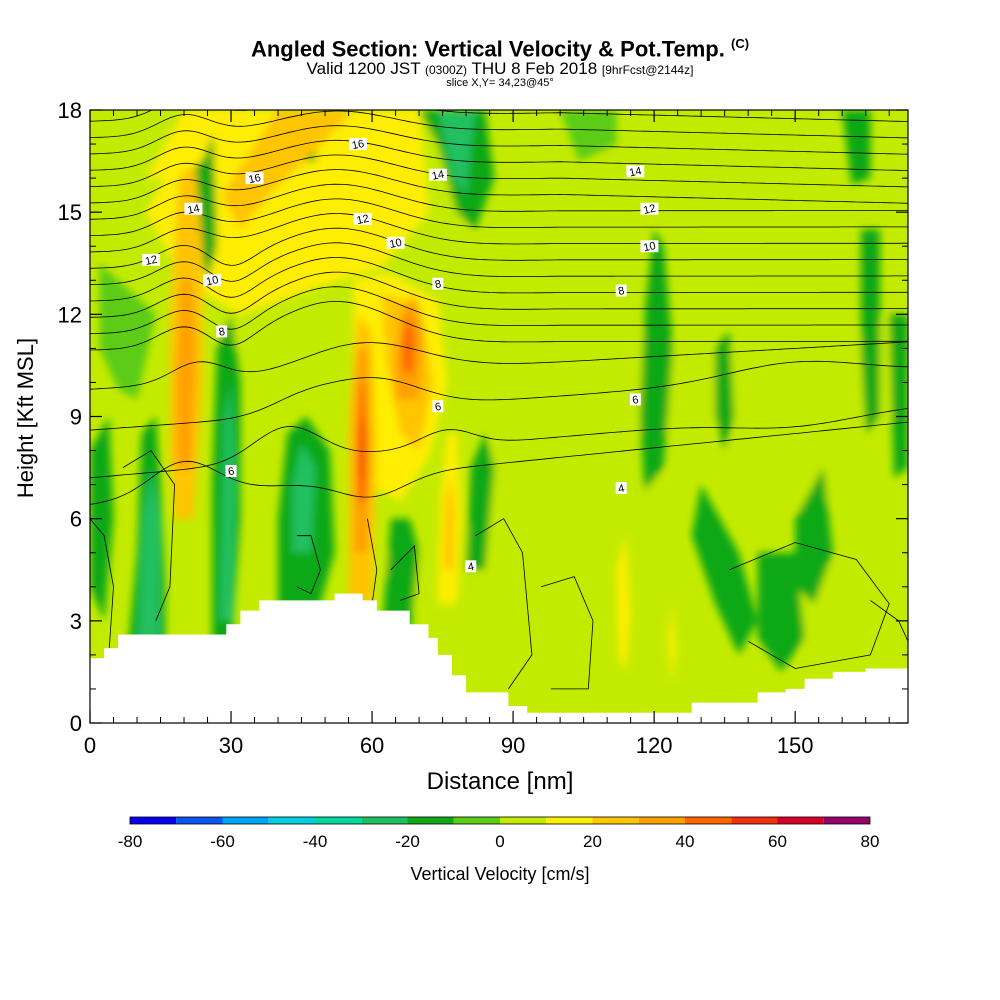 This screenshot has width=1000, height=1000. What do you see at coordinates (231, 745) in the screenshot?
I see `x-tick-label: 30` at bounding box center [231, 745].